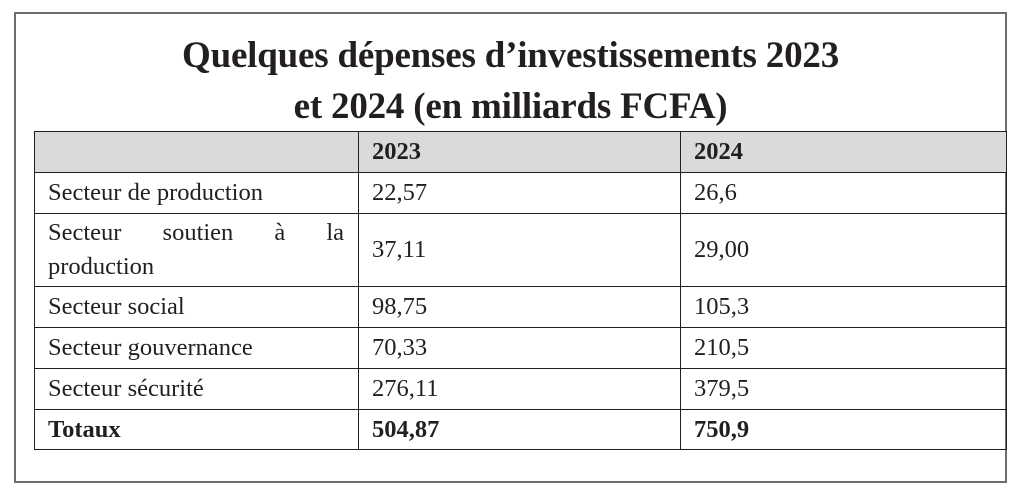 This screenshot has height=492, width=1024. What do you see at coordinates (843, 307) in the screenshot?
I see `cell-2024: 105,3` at bounding box center [843, 307].